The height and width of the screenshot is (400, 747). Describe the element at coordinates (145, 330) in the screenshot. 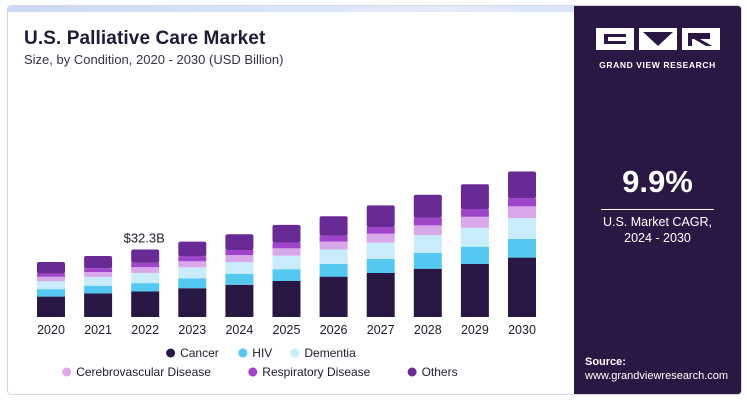

I see `x-tick-label-2022: 2022` at that location.